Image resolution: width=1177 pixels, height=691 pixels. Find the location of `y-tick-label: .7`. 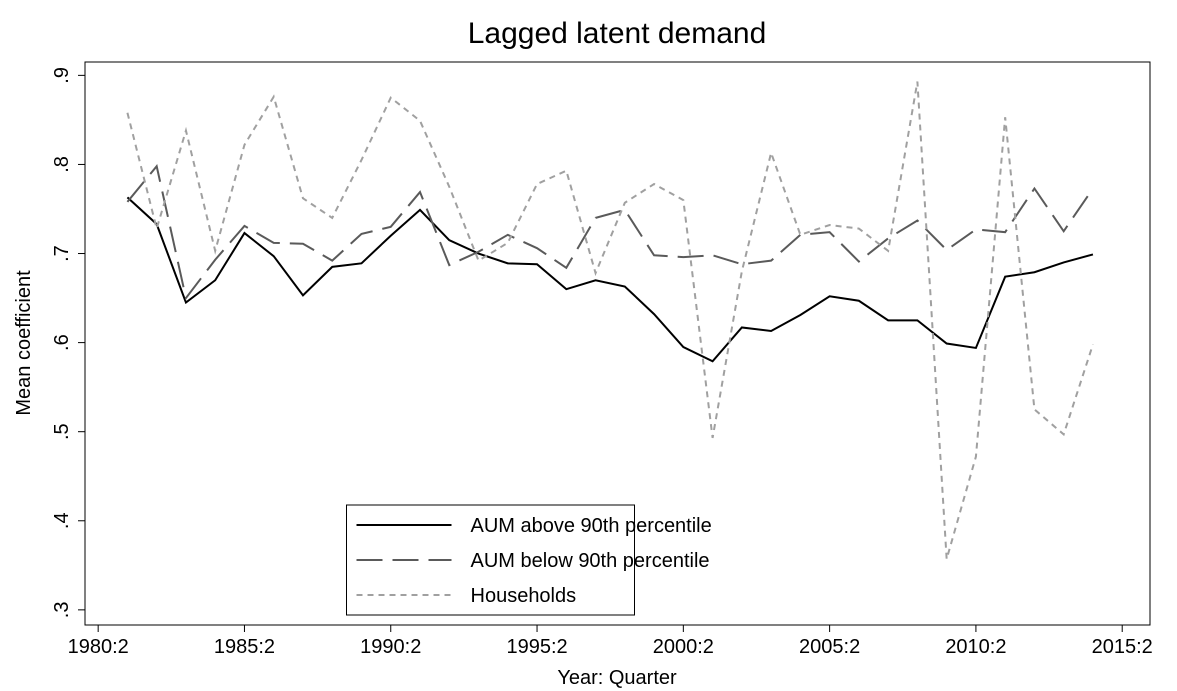

y-tick-label: .7 is located at coordinates (62, 253).